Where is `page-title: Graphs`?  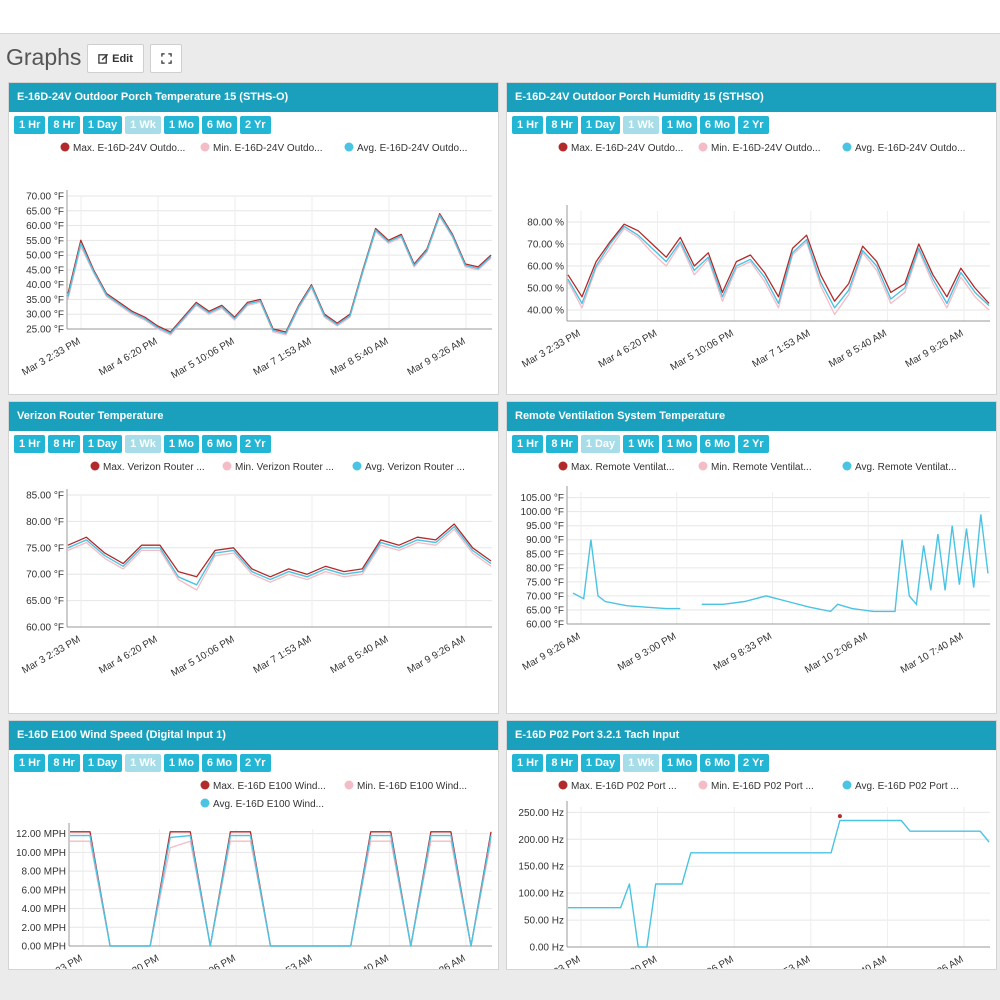
page-title: Graphs is located at coordinates (44, 57).